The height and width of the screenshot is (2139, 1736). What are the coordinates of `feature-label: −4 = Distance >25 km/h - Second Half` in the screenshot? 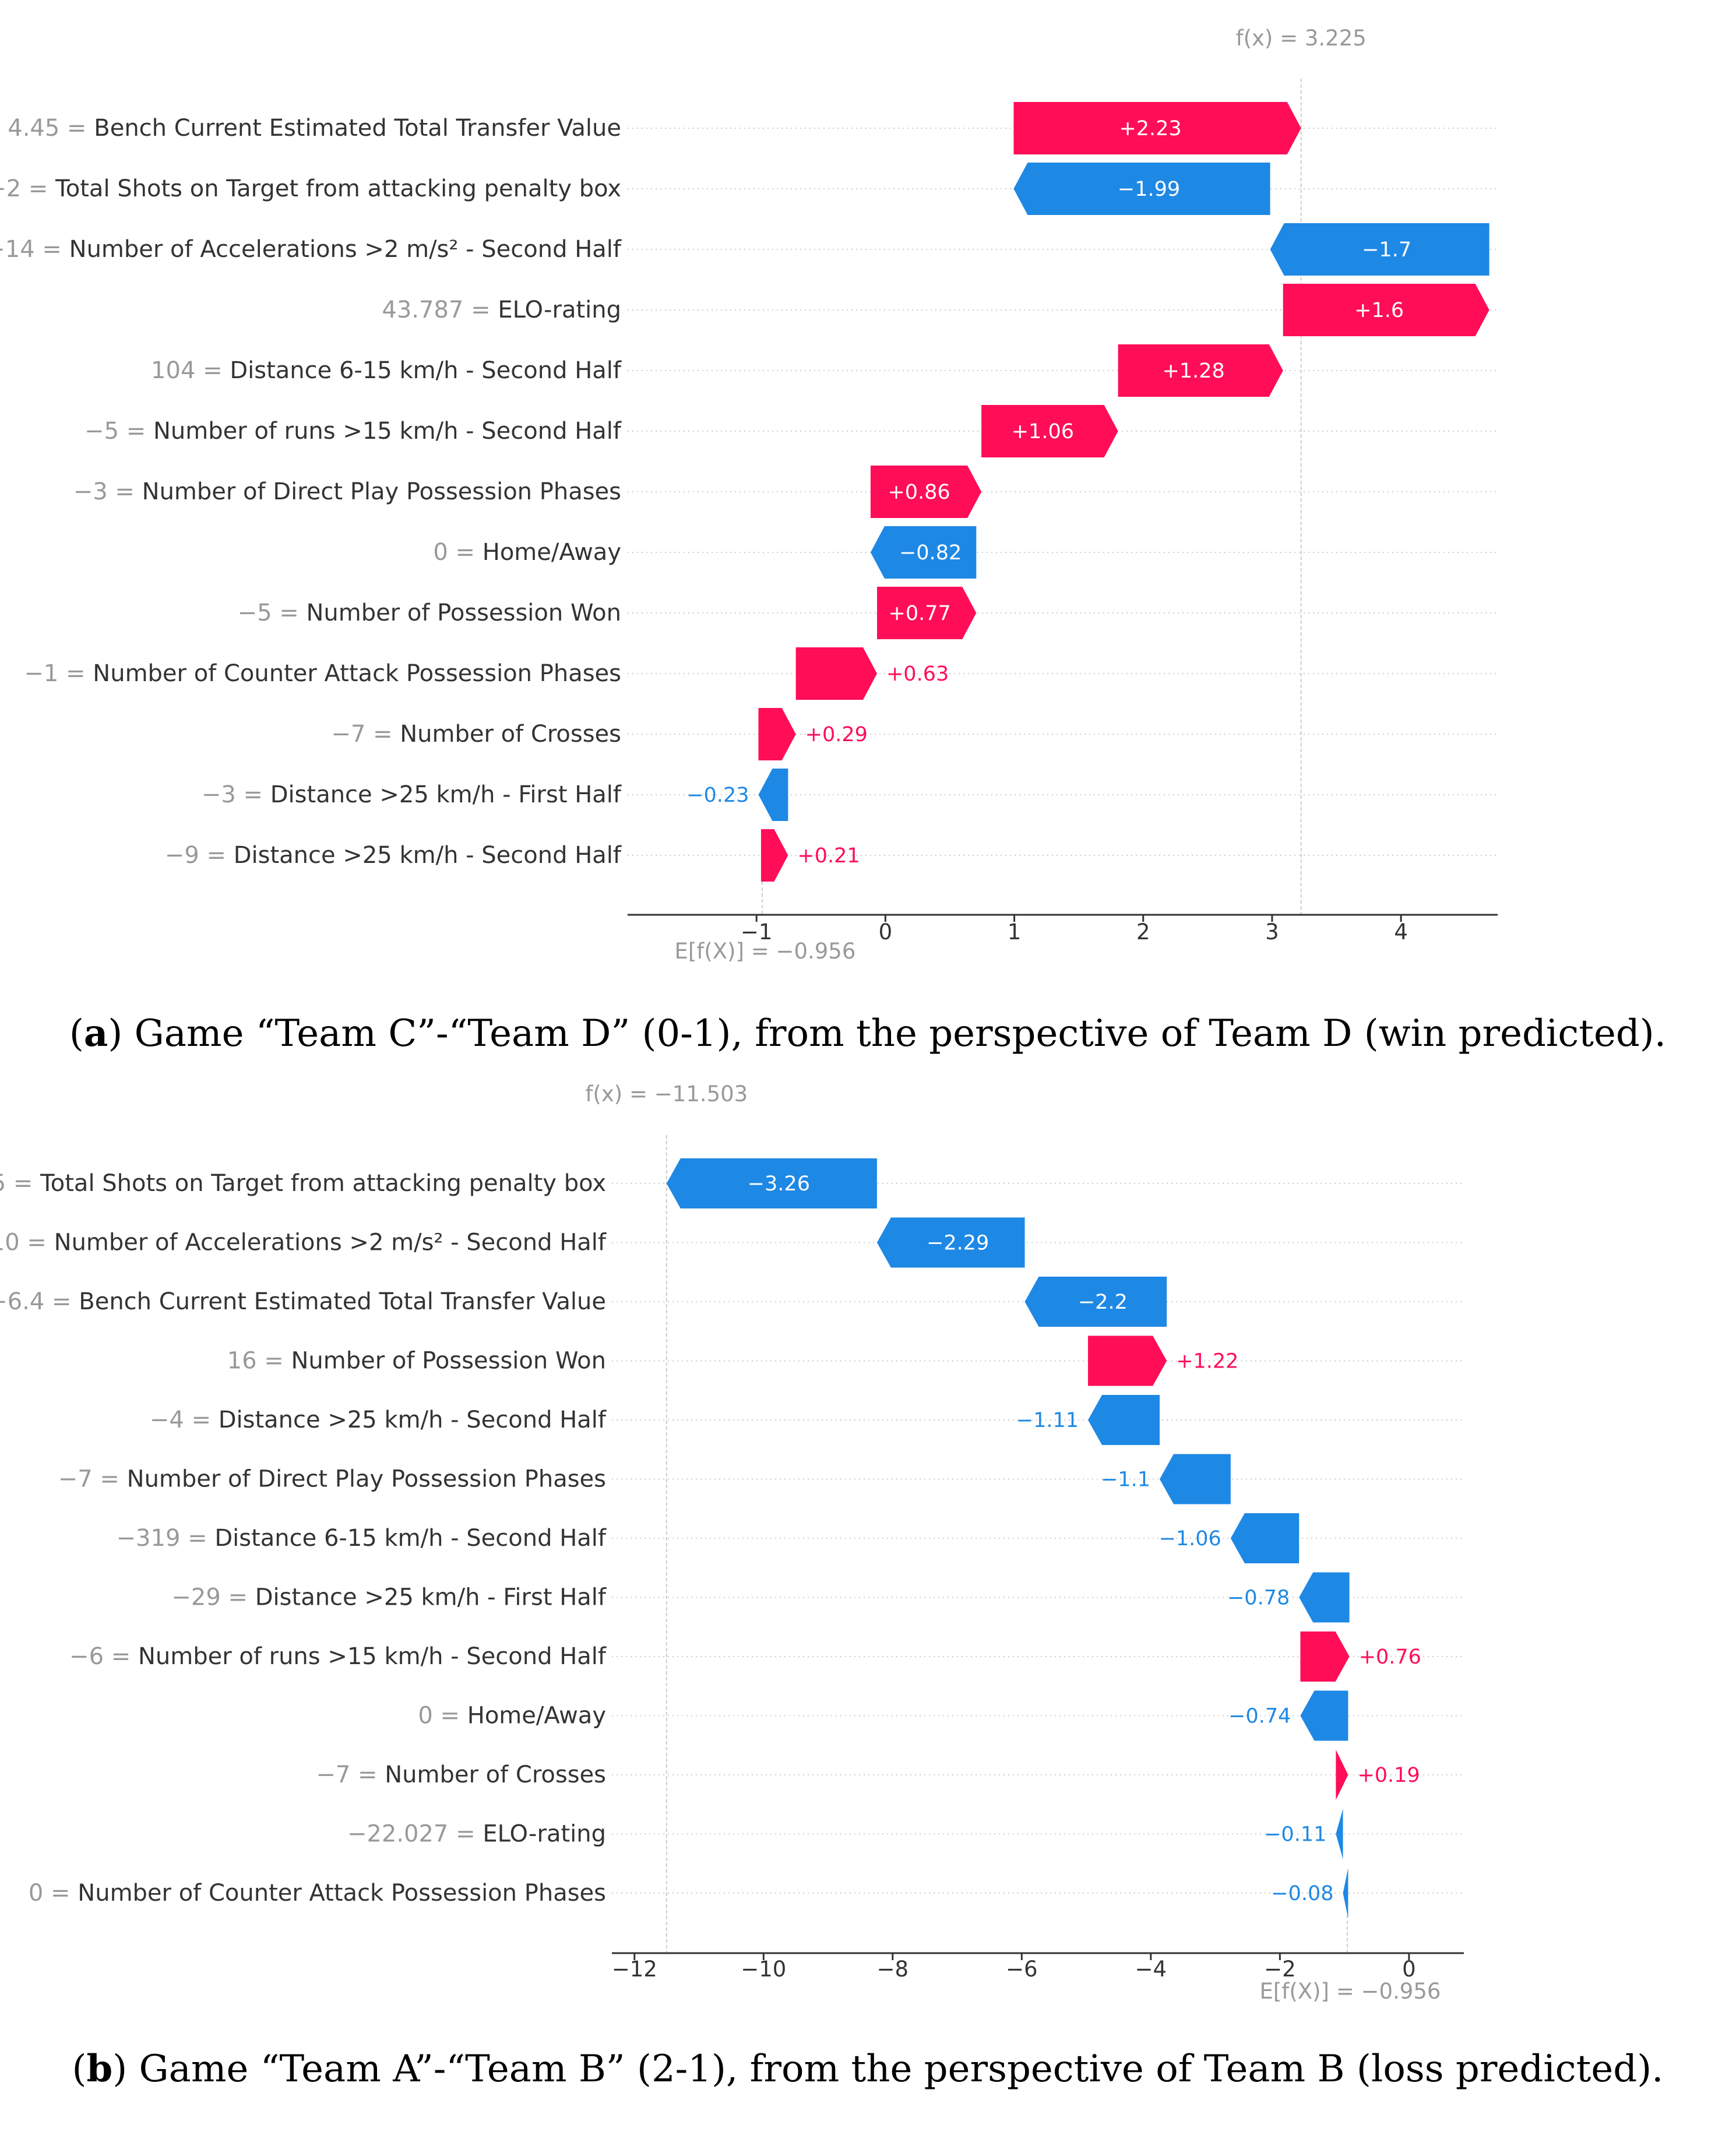 It's located at (378, 1420).